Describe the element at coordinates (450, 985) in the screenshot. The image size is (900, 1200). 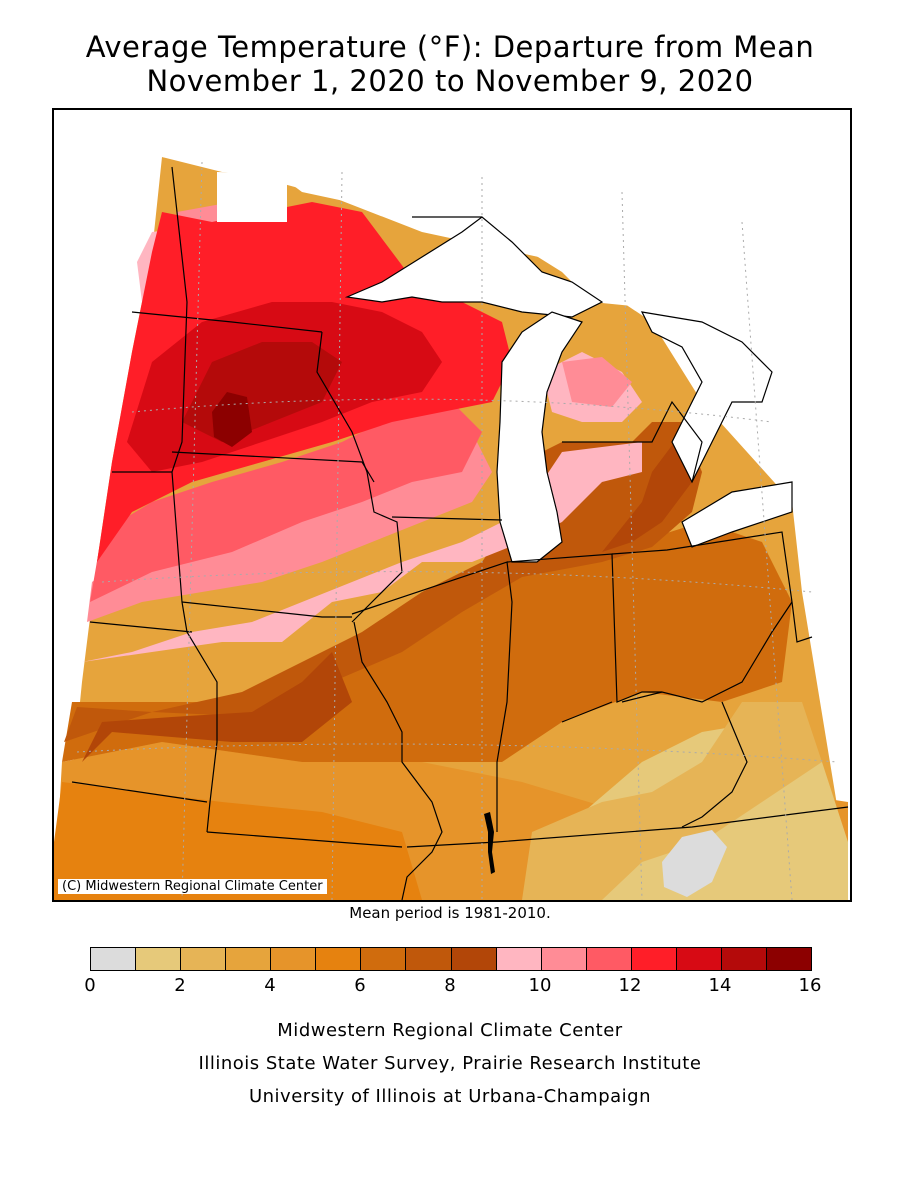
I see `legend-tick-label: 8` at that location.